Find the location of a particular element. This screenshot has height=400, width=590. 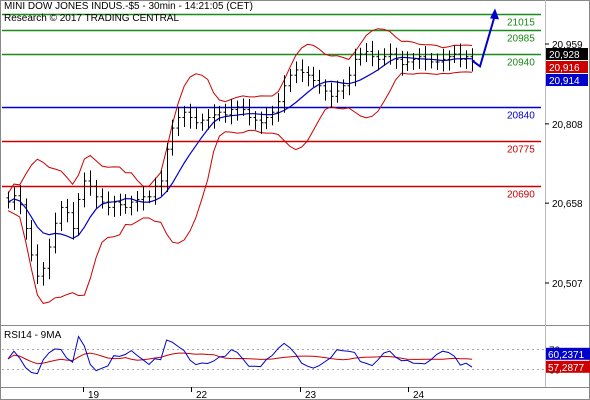

price-tick-label: 20,658 is located at coordinates (567, 204).